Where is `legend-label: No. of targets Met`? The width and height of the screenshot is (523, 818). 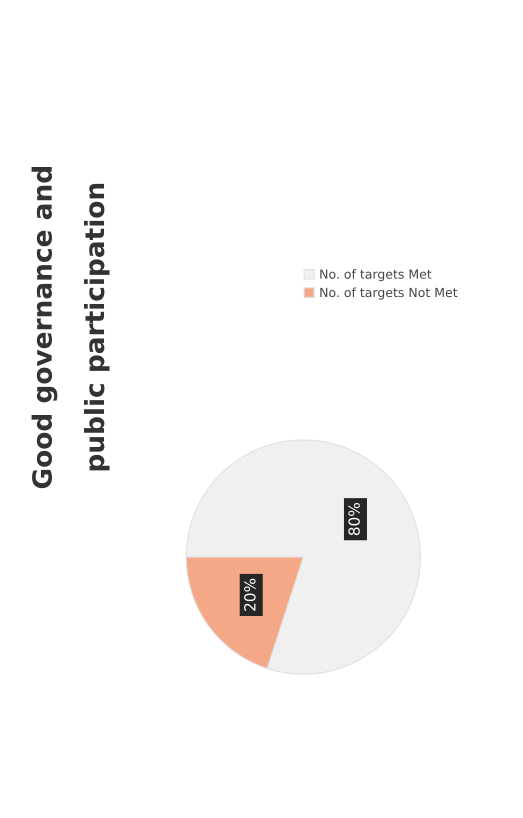 legend-label: No. of targets Met is located at coordinates (376, 275).